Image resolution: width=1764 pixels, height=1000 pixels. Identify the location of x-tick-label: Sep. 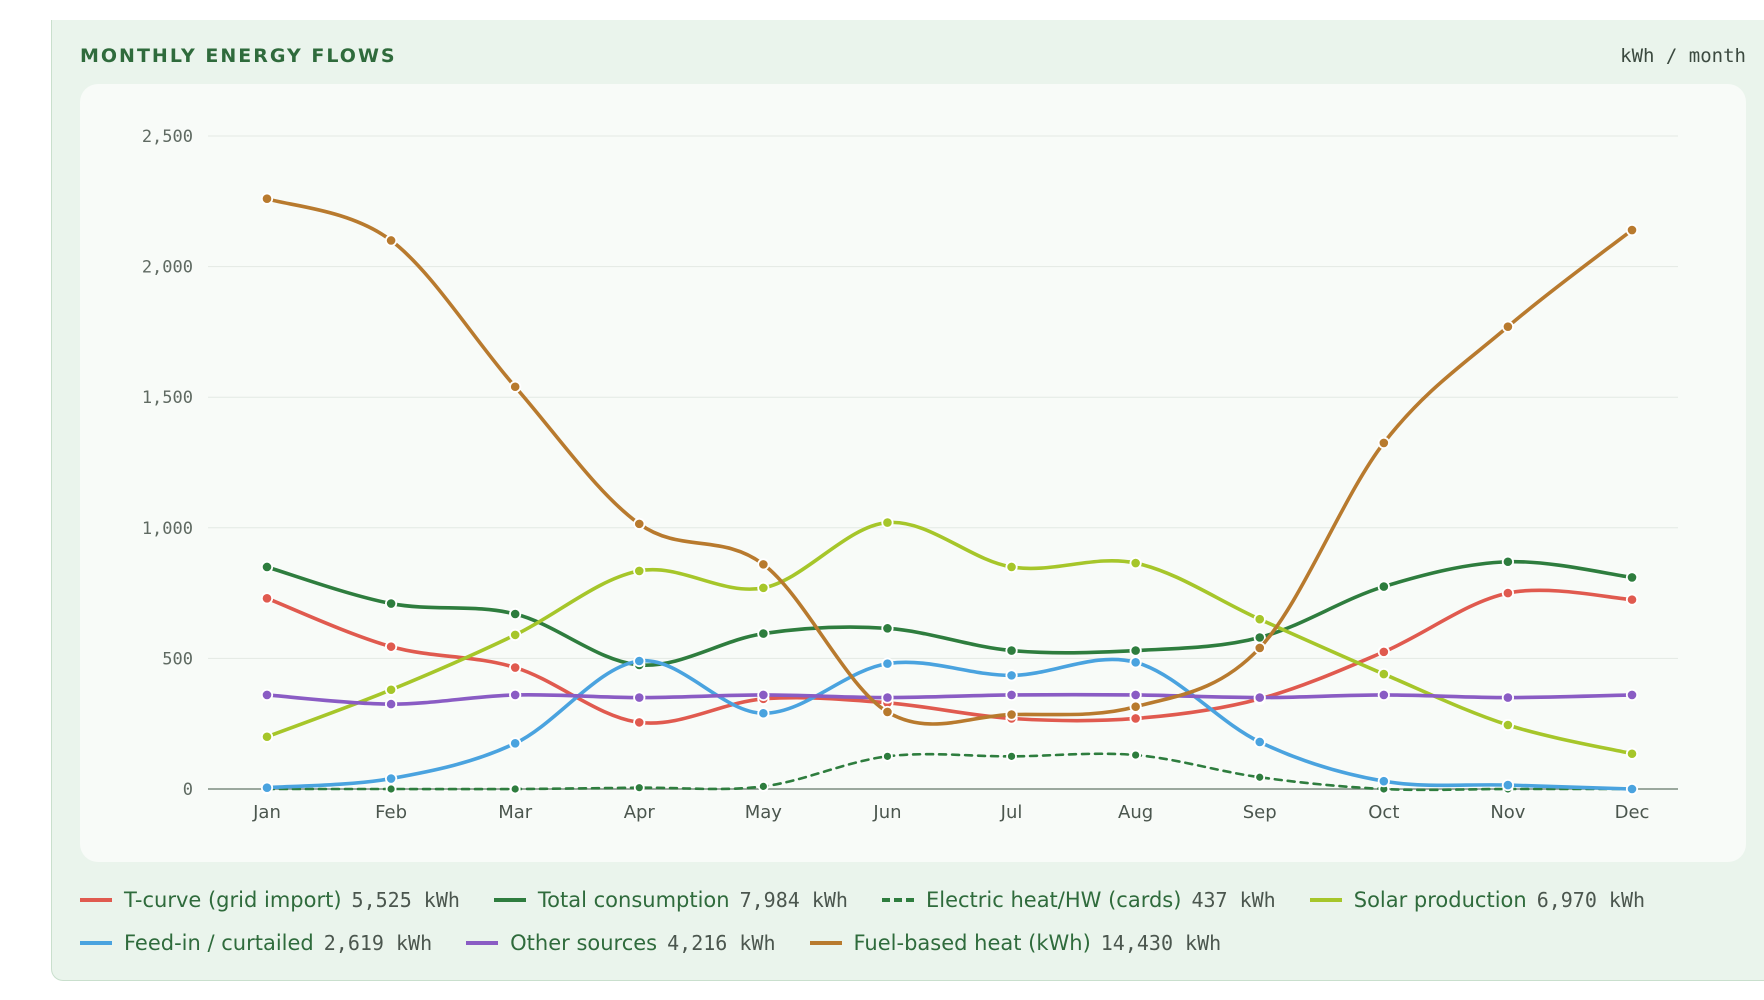
(1260, 812).